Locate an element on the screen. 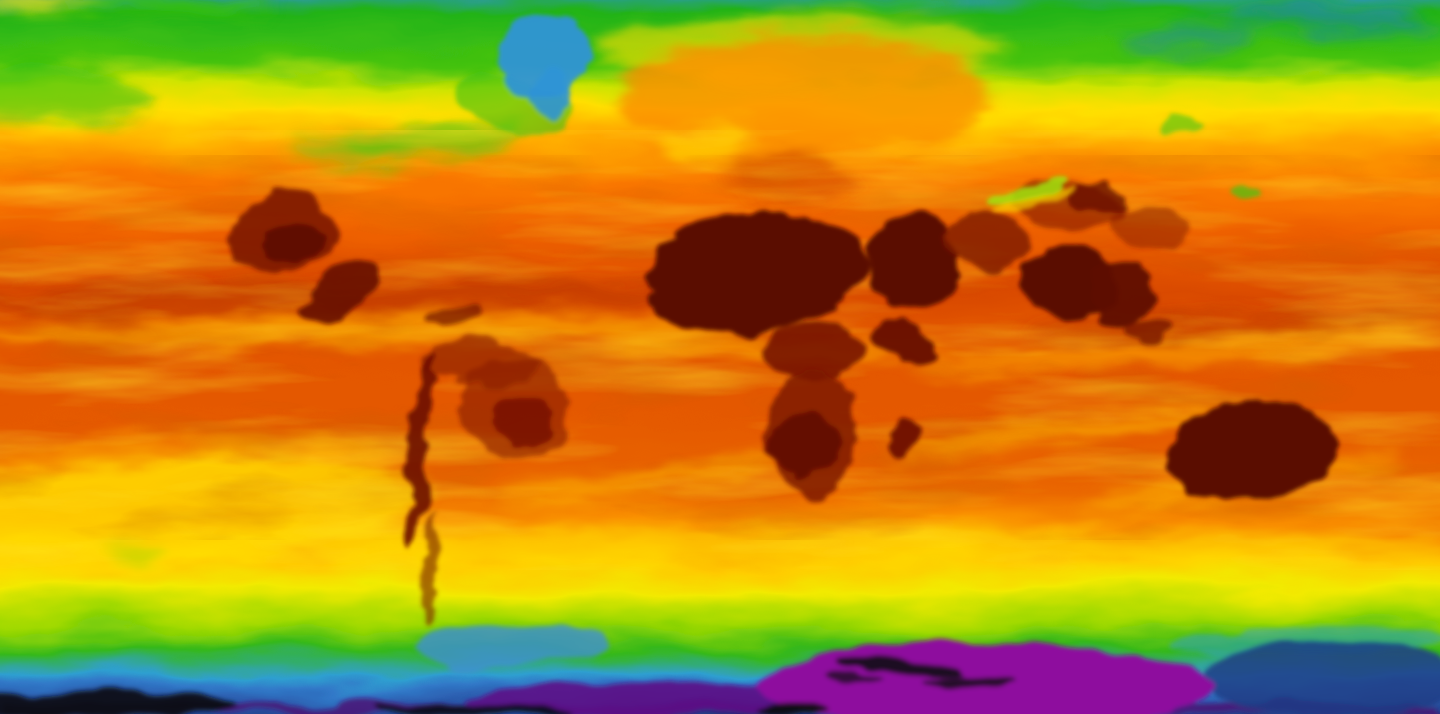  iran-plateau-hotspot is located at coordinates (988, 242).